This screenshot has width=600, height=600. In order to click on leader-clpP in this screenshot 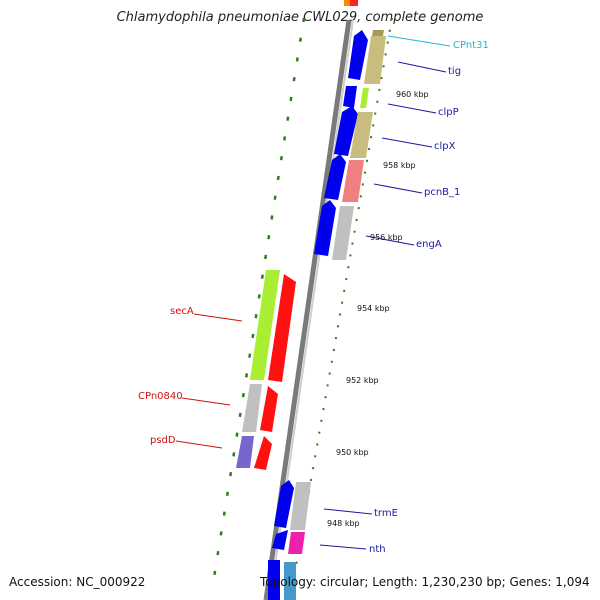, I will do `click(412, 108)`.